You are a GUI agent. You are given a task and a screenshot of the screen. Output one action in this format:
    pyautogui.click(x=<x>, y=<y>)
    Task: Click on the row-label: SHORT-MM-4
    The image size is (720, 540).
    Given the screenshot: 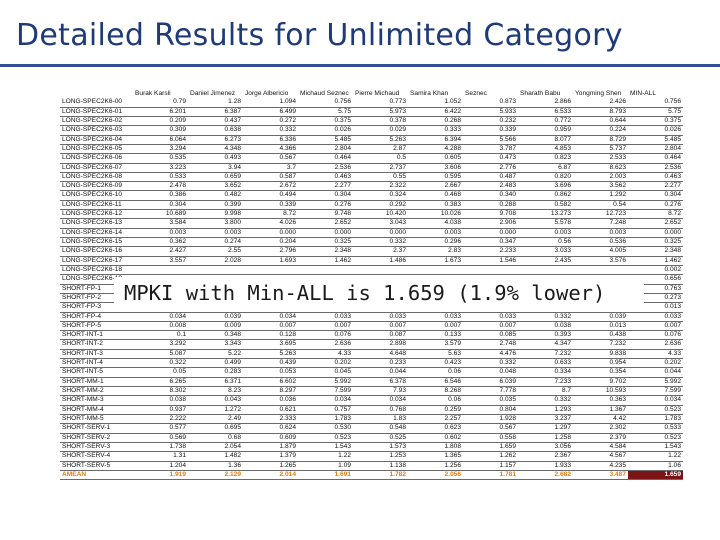 What is the action you would take?
    pyautogui.click(x=96, y=410)
    